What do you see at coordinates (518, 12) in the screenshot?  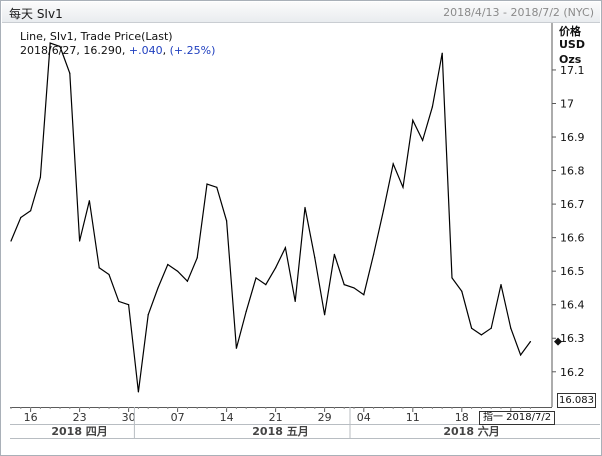 I see `date-range: 2018/4/13 - 2018/7/2 (NYC)` at bounding box center [518, 12].